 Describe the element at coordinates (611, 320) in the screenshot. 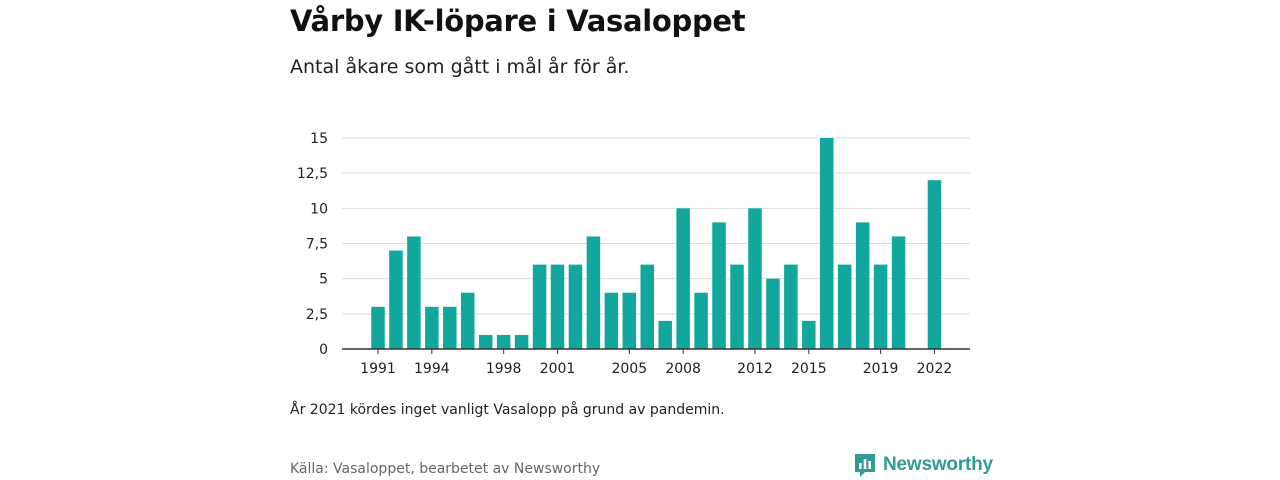

I see `bar-2004` at that location.